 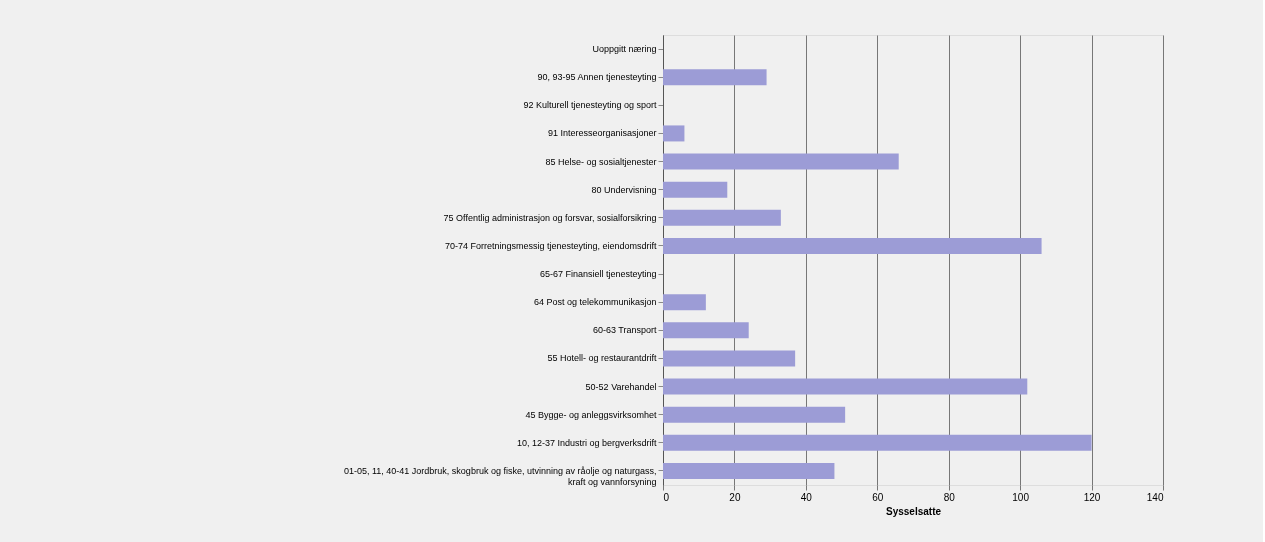 I want to click on y-tick-label: 55 Hotell- og restaurantdrift, so click(x=602, y=358).